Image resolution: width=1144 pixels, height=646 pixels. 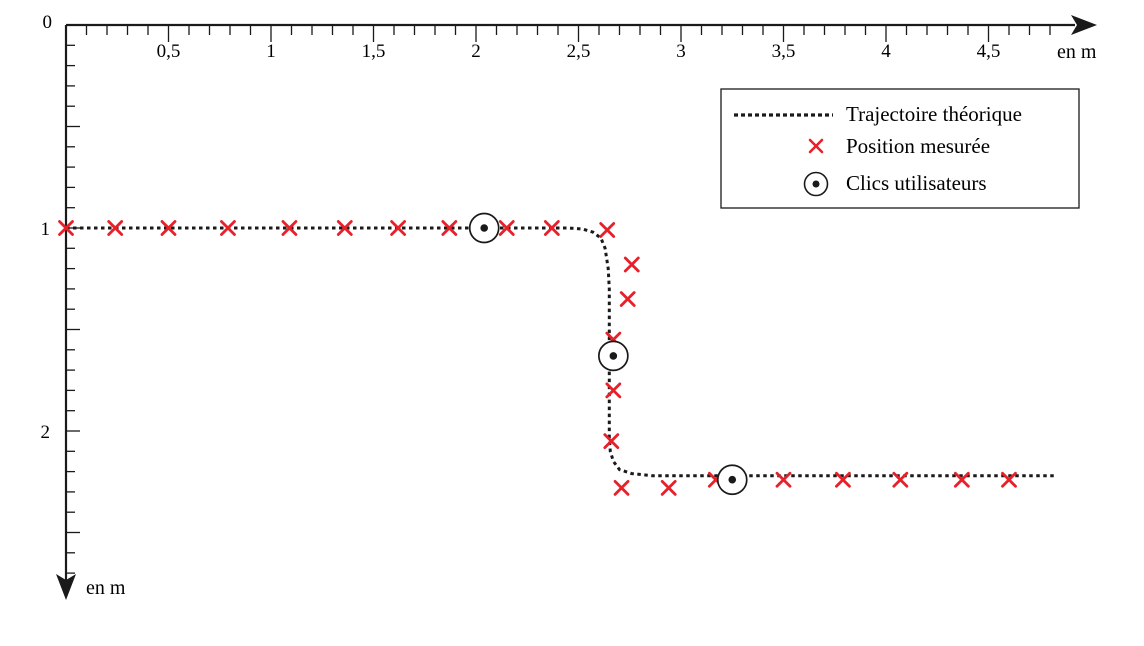 What do you see at coordinates (46, 229) in the screenshot?
I see `y-tick-label: 1` at bounding box center [46, 229].